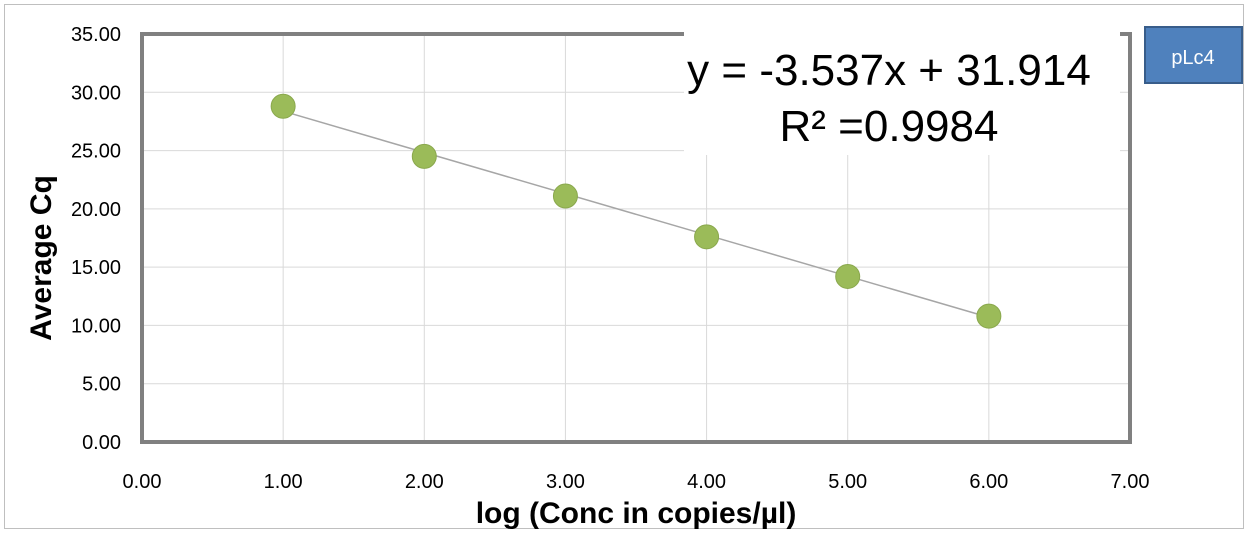 The image size is (1248, 538). Describe the element at coordinates (706, 482) in the screenshot. I see `x-tick-label: 4.00` at that location.